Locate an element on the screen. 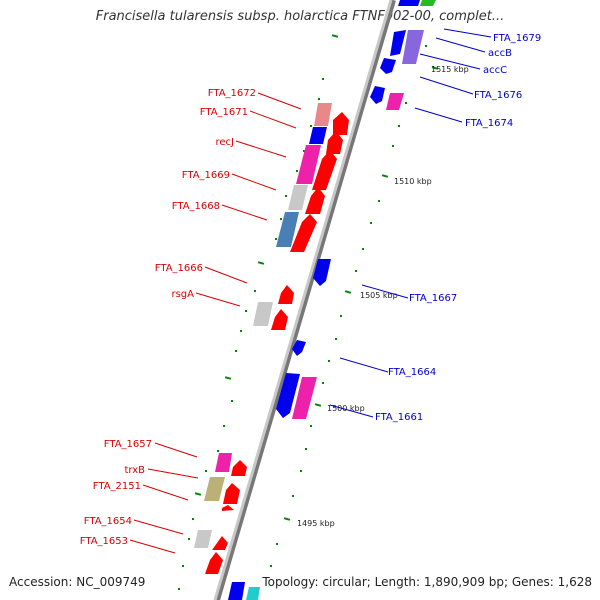  gene-label-fta-1666: FTA_1666 is located at coordinates (179, 268).